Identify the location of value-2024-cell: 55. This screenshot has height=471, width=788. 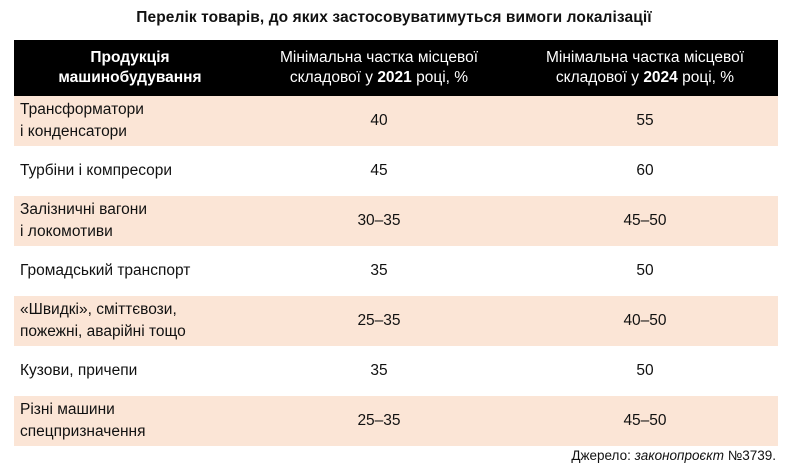
(645, 121).